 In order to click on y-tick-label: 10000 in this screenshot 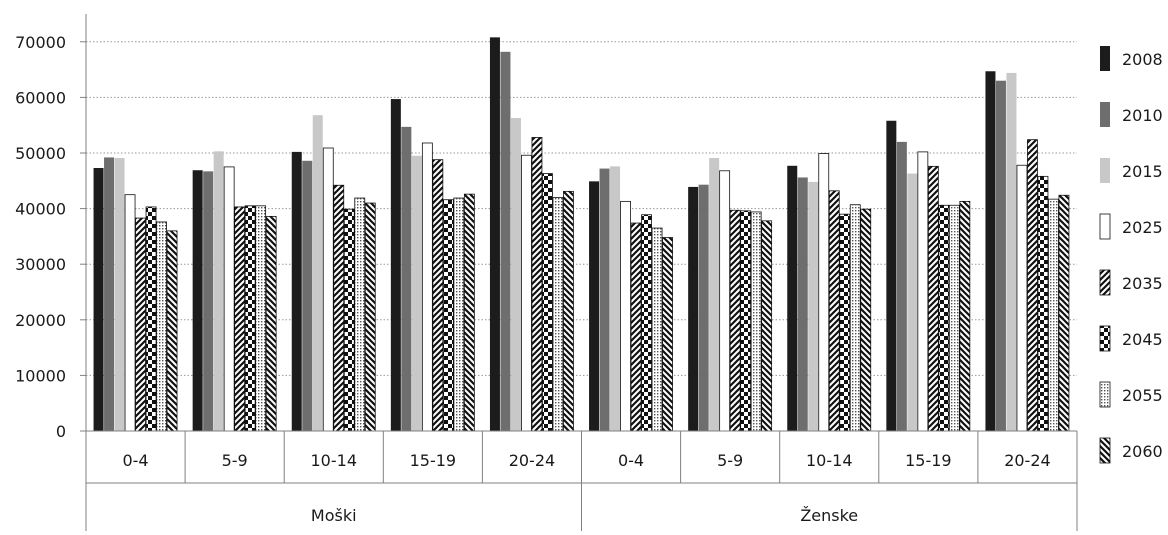, I will do `click(40, 375)`.